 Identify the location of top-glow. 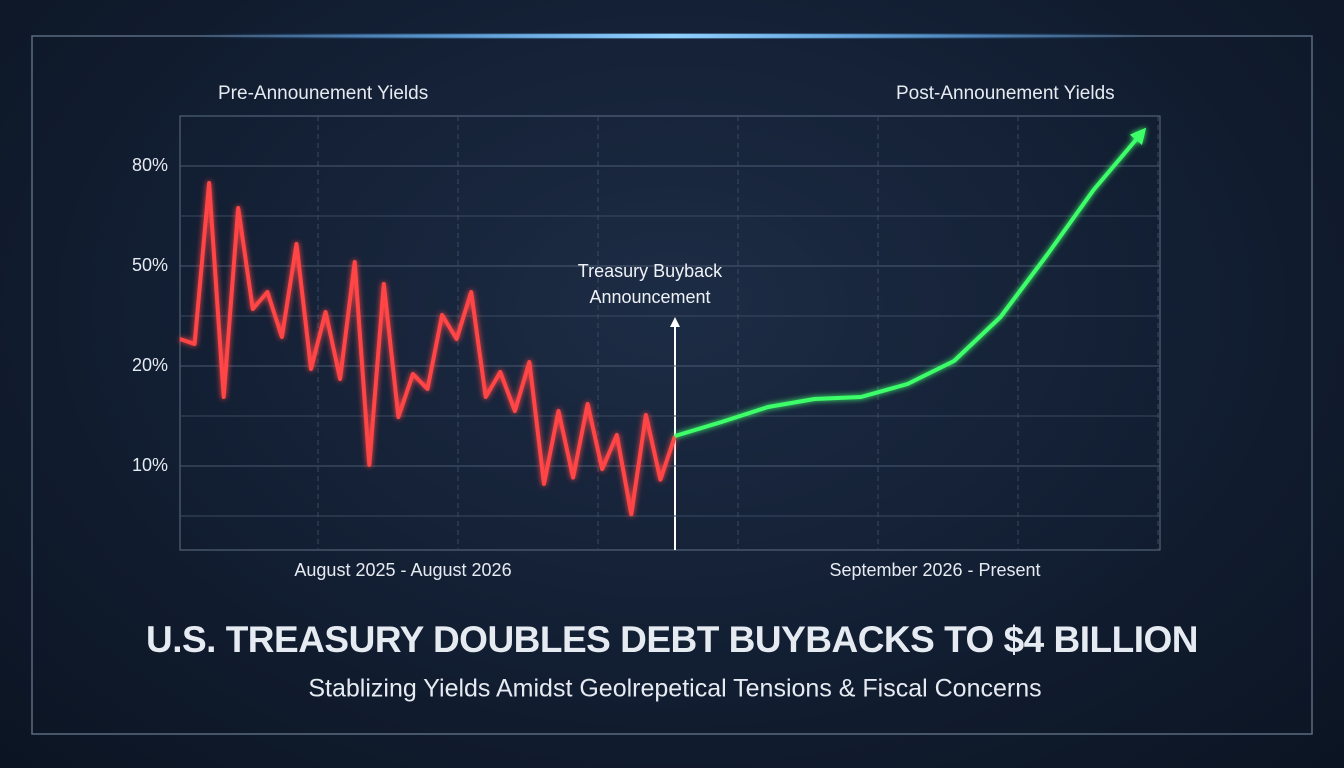
(672, 36).